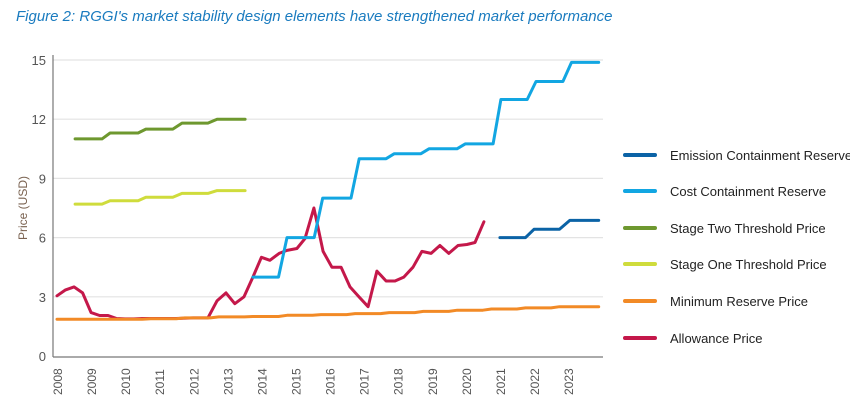  Describe the element at coordinates (331, 381) in the screenshot. I see `x-tick-label: 2016` at that location.